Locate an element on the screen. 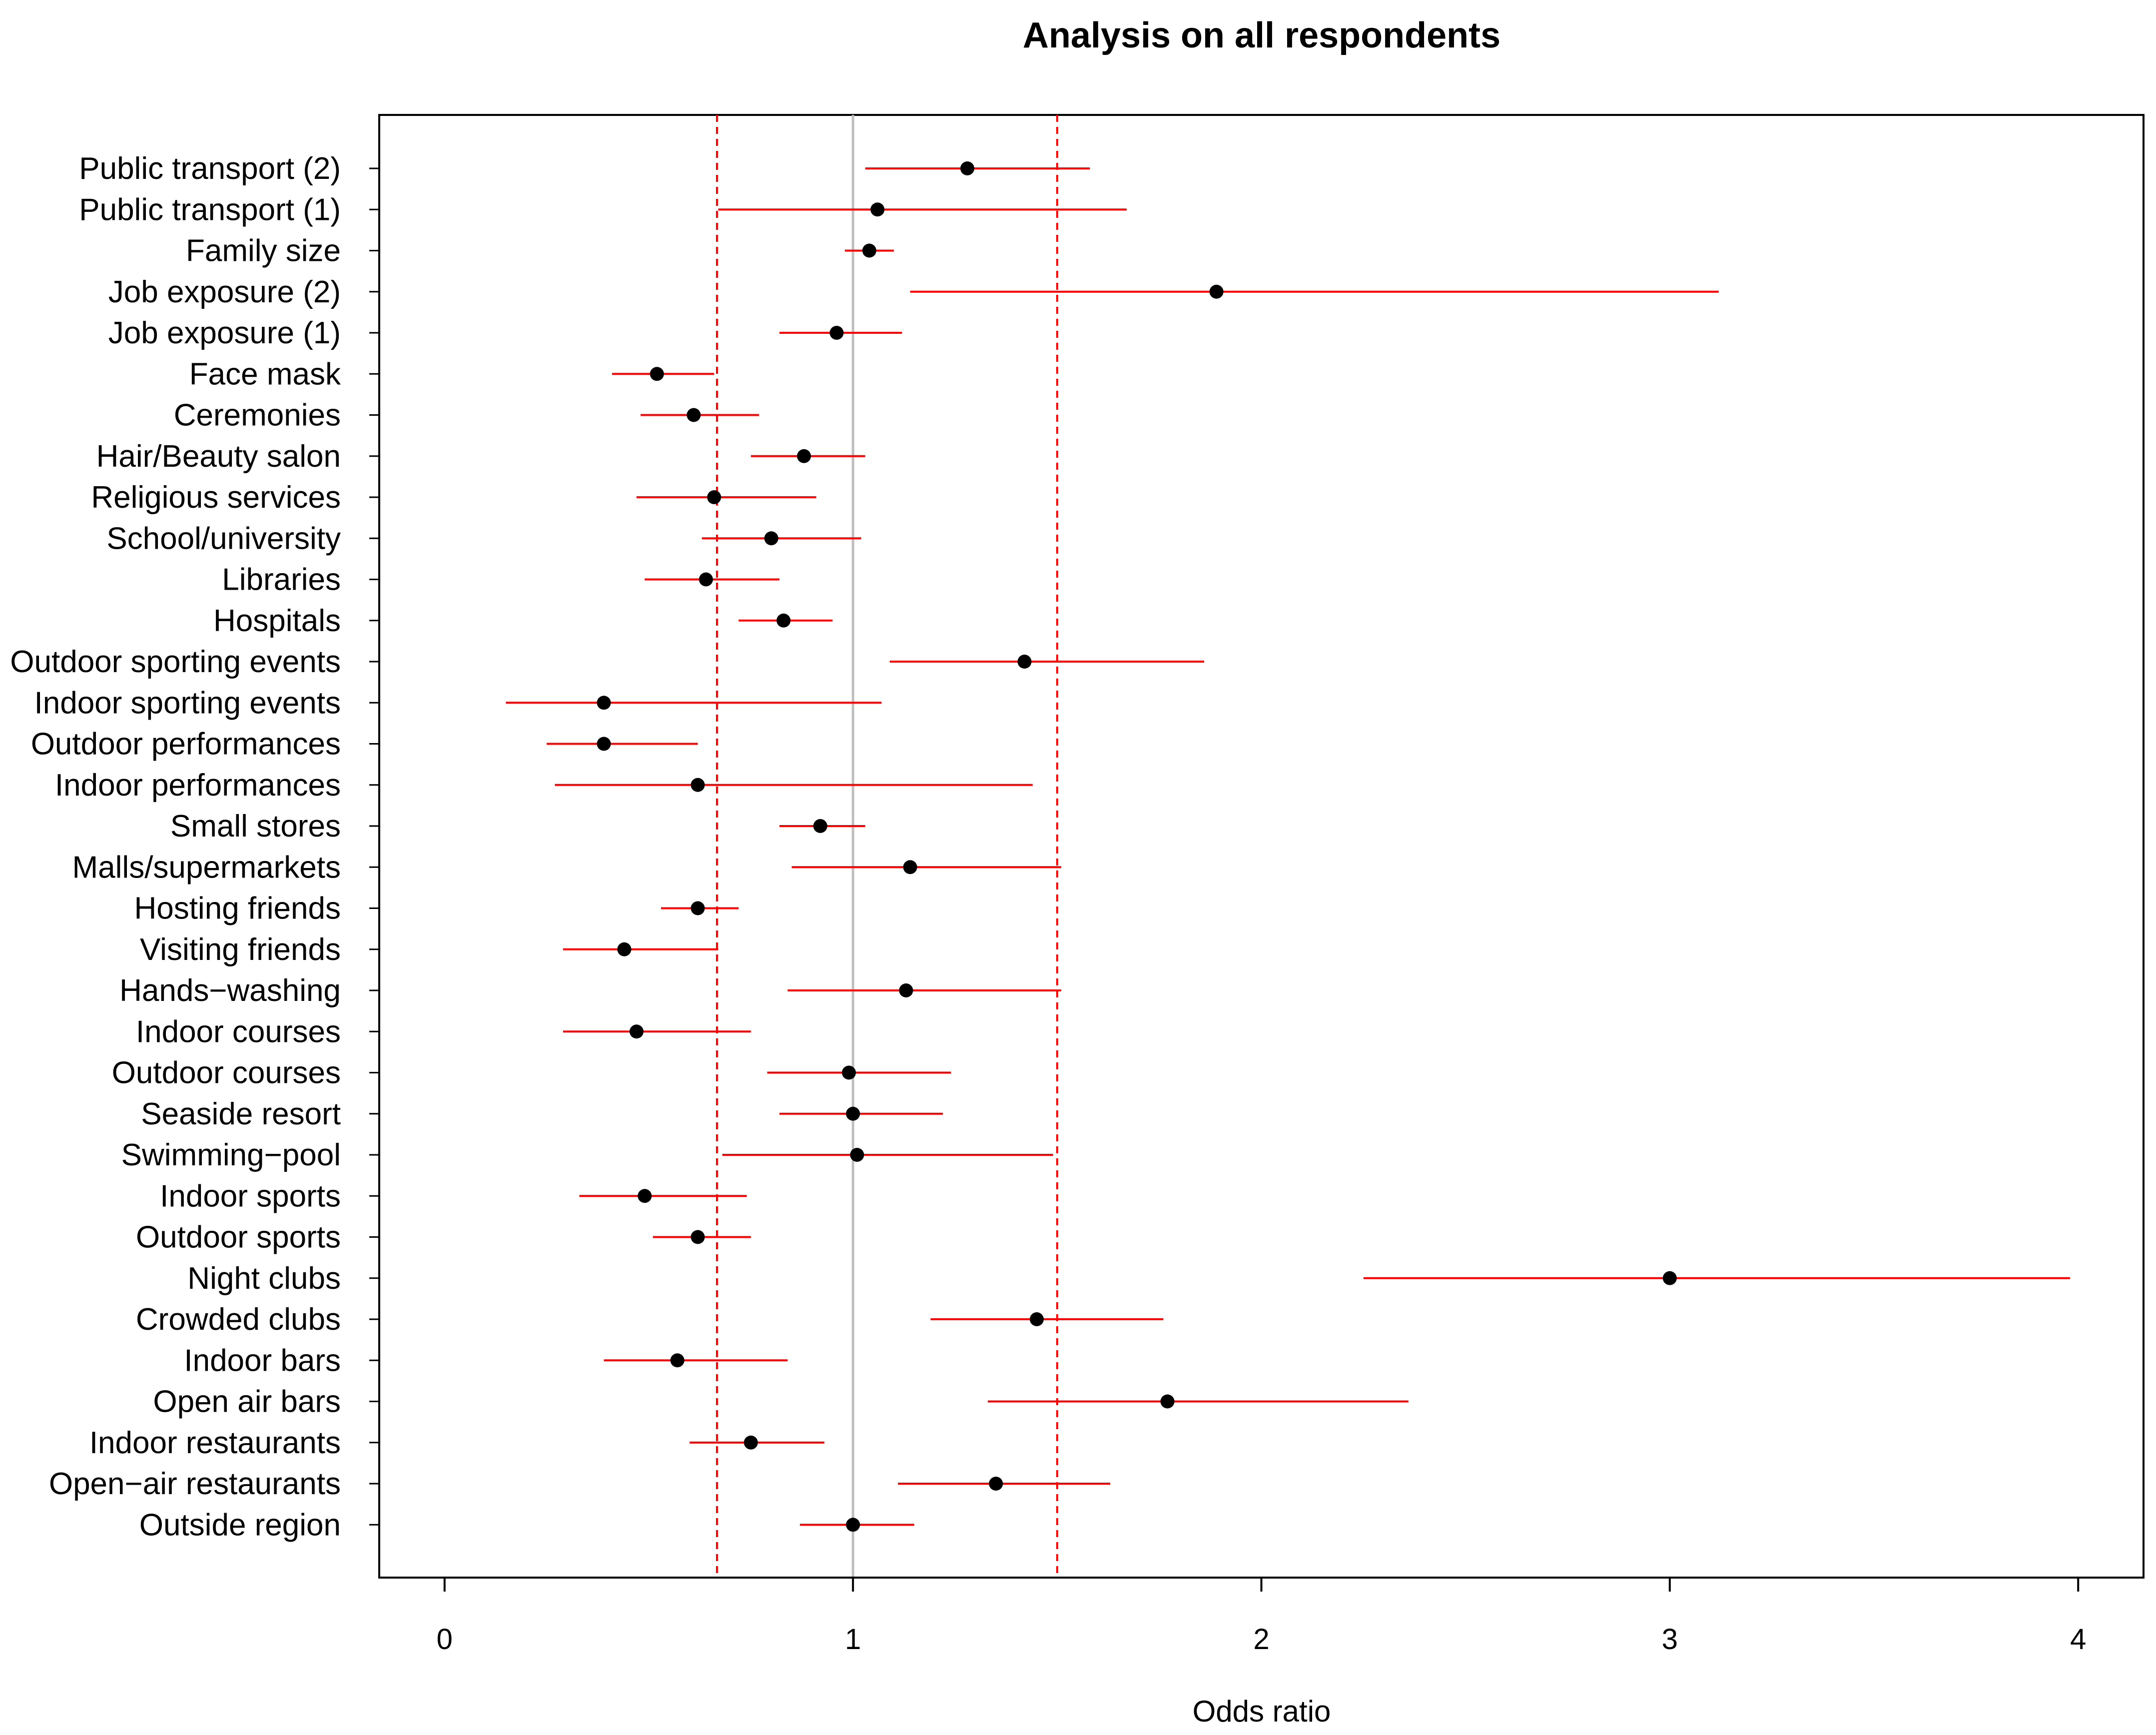  y-axis-label: Indoor performances is located at coordinates (198, 785).